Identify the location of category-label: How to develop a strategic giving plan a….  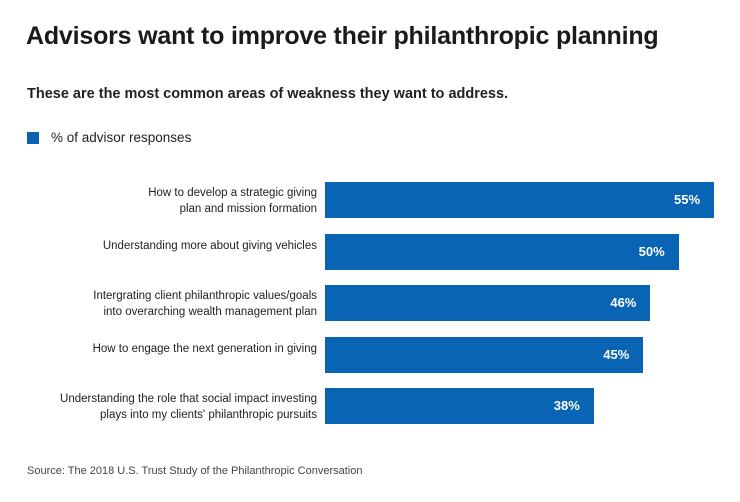
(232, 201).